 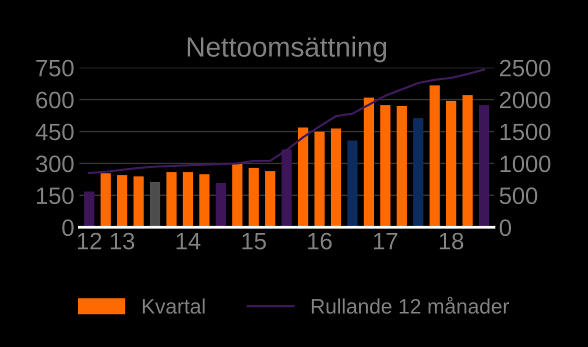 What do you see at coordinates (525, 164) in the screenshot?
I see `y2-tick-label: 1000` at bounding box center [525, 164].